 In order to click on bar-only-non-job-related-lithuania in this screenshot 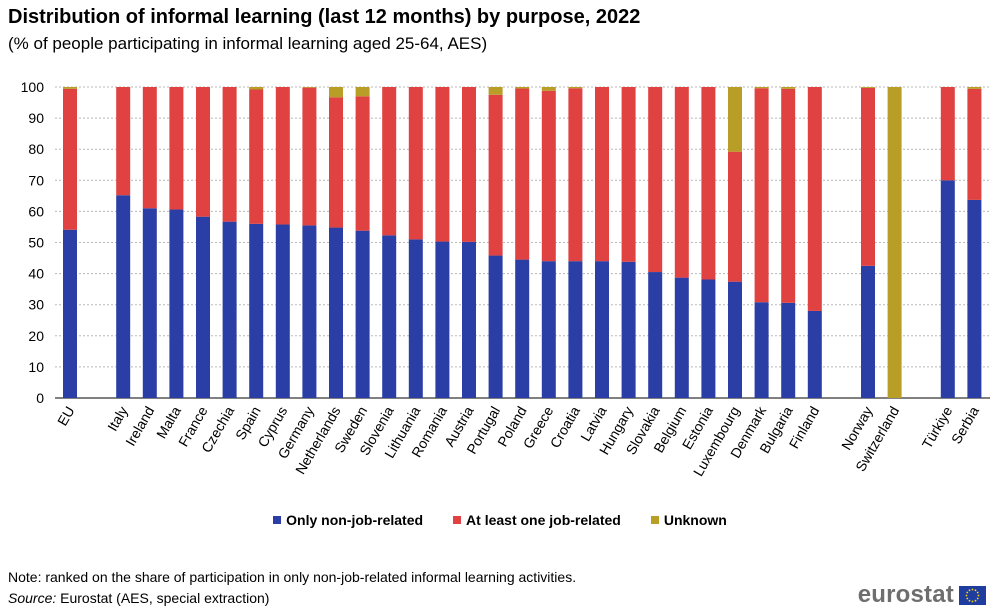, I will do `click(415, 318)`.